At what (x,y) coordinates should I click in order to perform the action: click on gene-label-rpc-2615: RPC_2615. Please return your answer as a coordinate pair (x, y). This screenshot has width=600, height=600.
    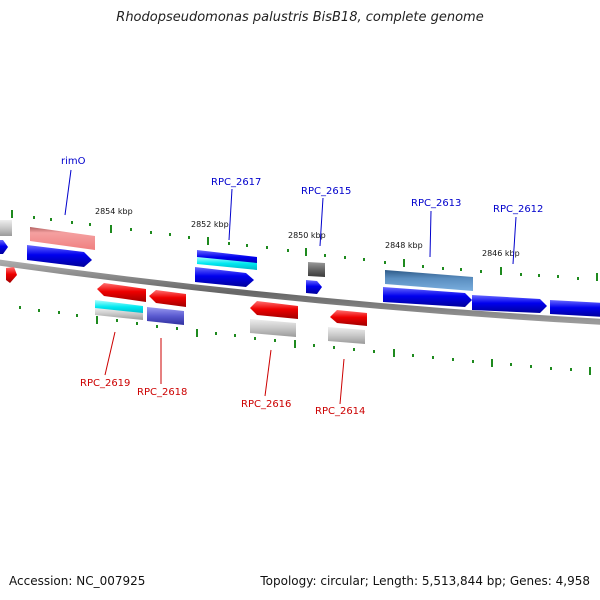
    Looking at the image, I should click on (326, 191).